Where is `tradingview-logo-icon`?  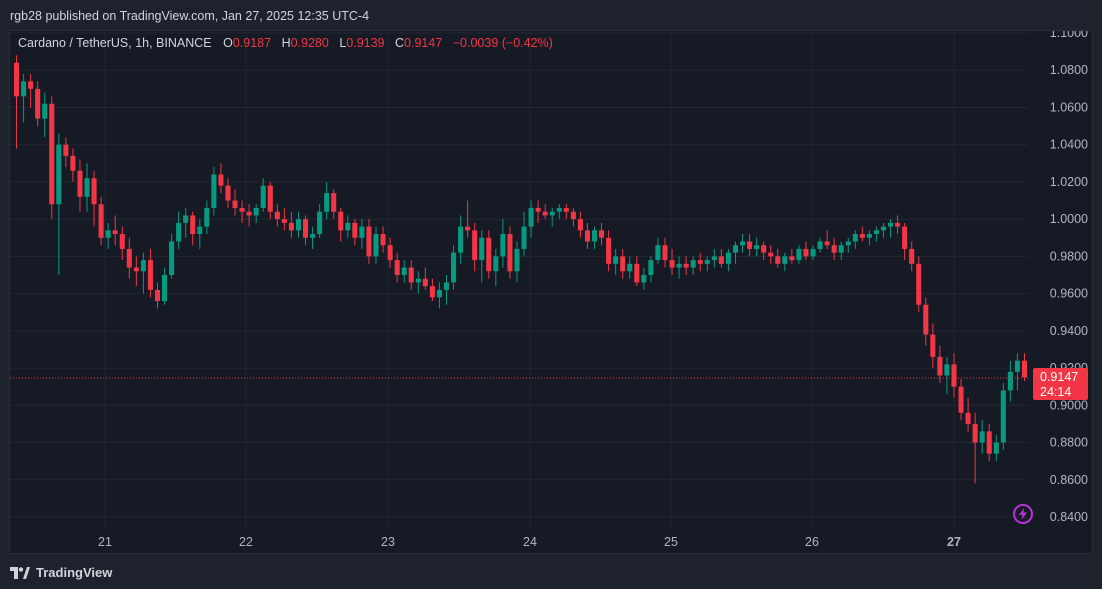 tradingview-logo-icon is located at coordinates (20, 572).